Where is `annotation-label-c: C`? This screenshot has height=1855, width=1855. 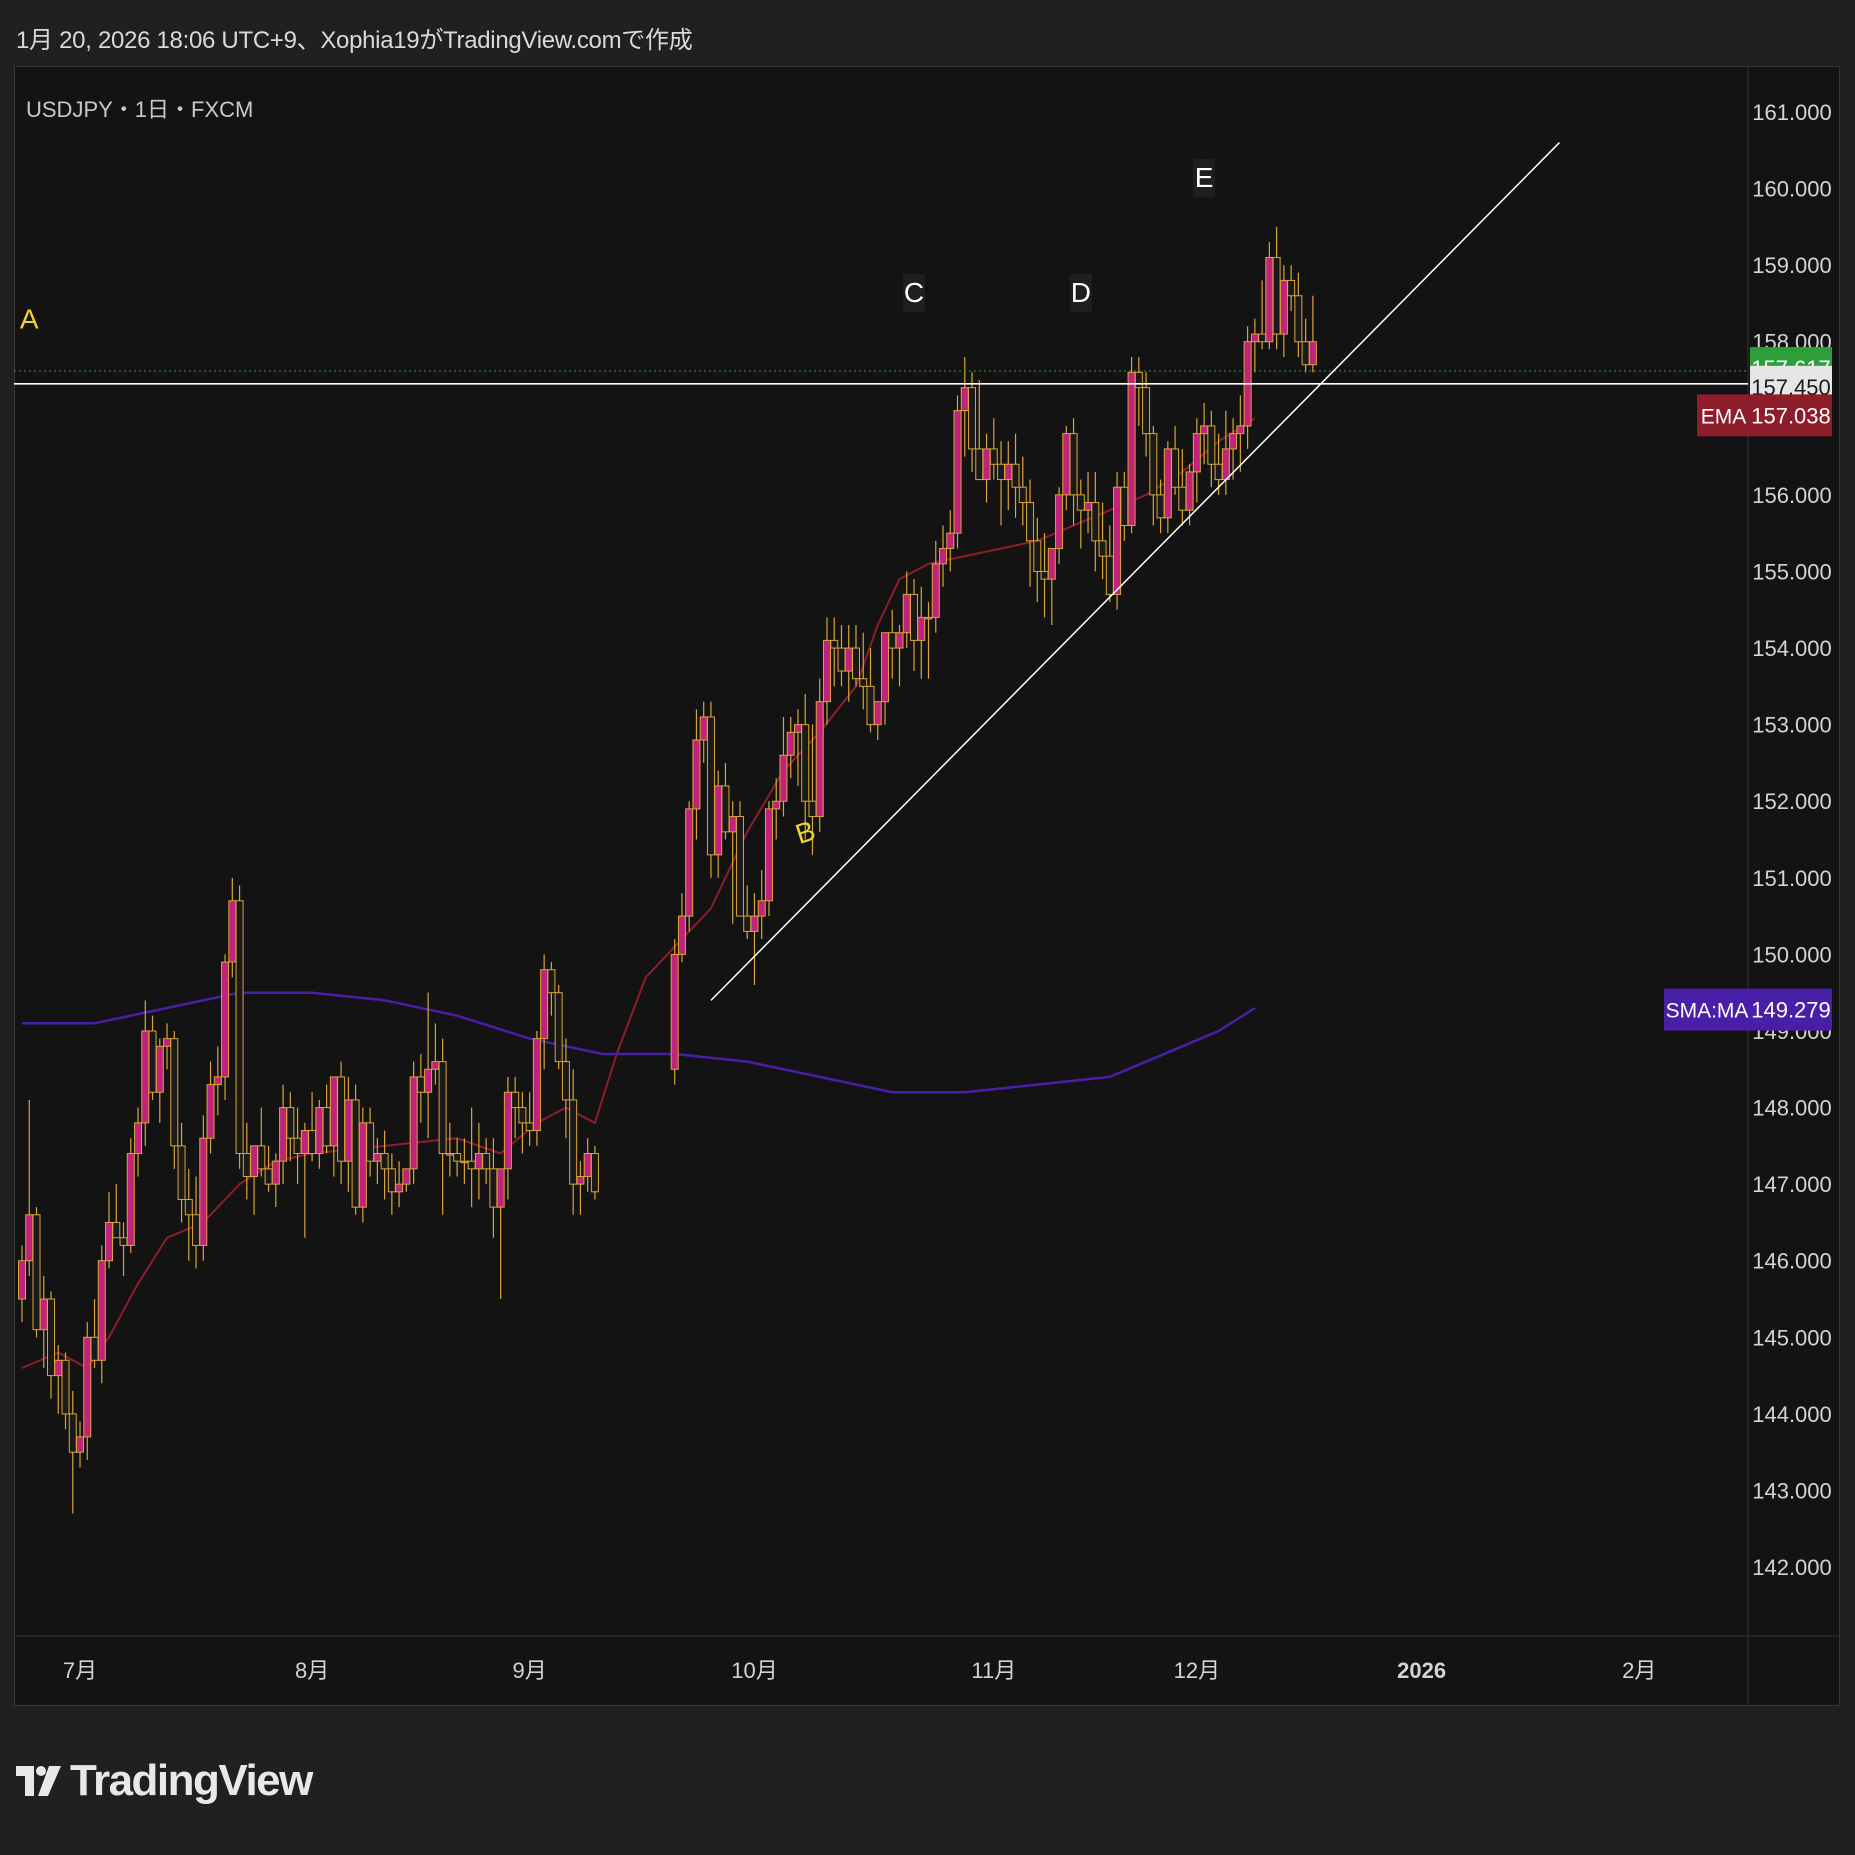
annotation-label-c: C is located at coordinates (914, 292).